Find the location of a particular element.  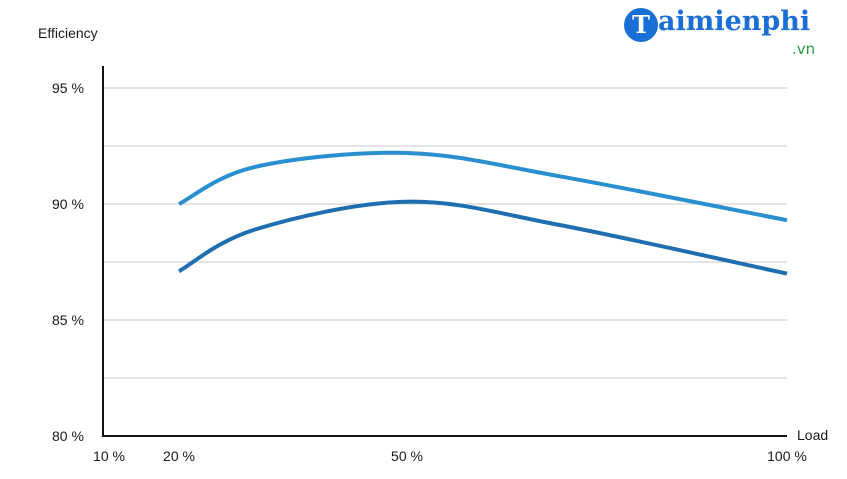

y-tick-label: 85 % is located at coordinates (68, 320).